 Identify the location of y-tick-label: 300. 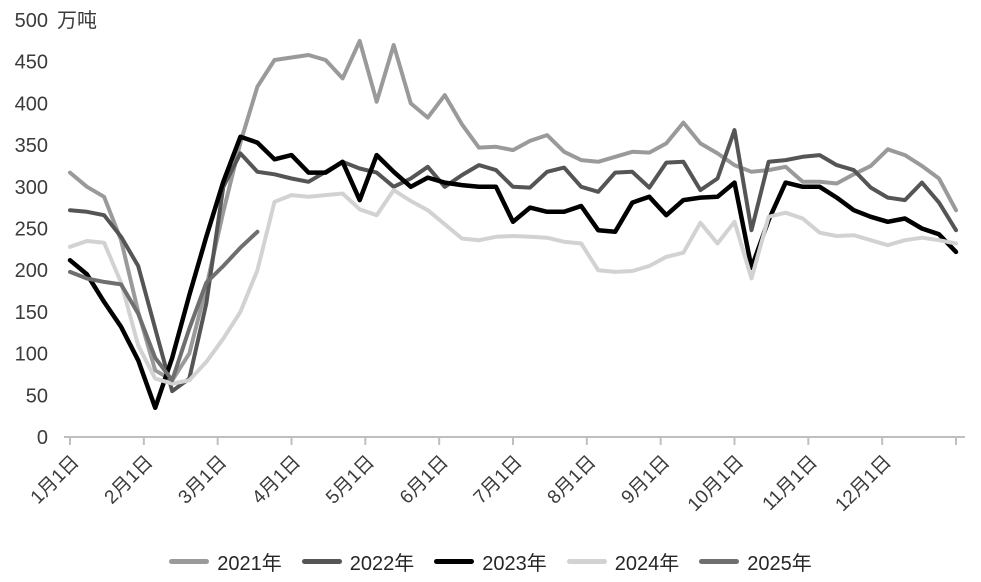
(31, 188).